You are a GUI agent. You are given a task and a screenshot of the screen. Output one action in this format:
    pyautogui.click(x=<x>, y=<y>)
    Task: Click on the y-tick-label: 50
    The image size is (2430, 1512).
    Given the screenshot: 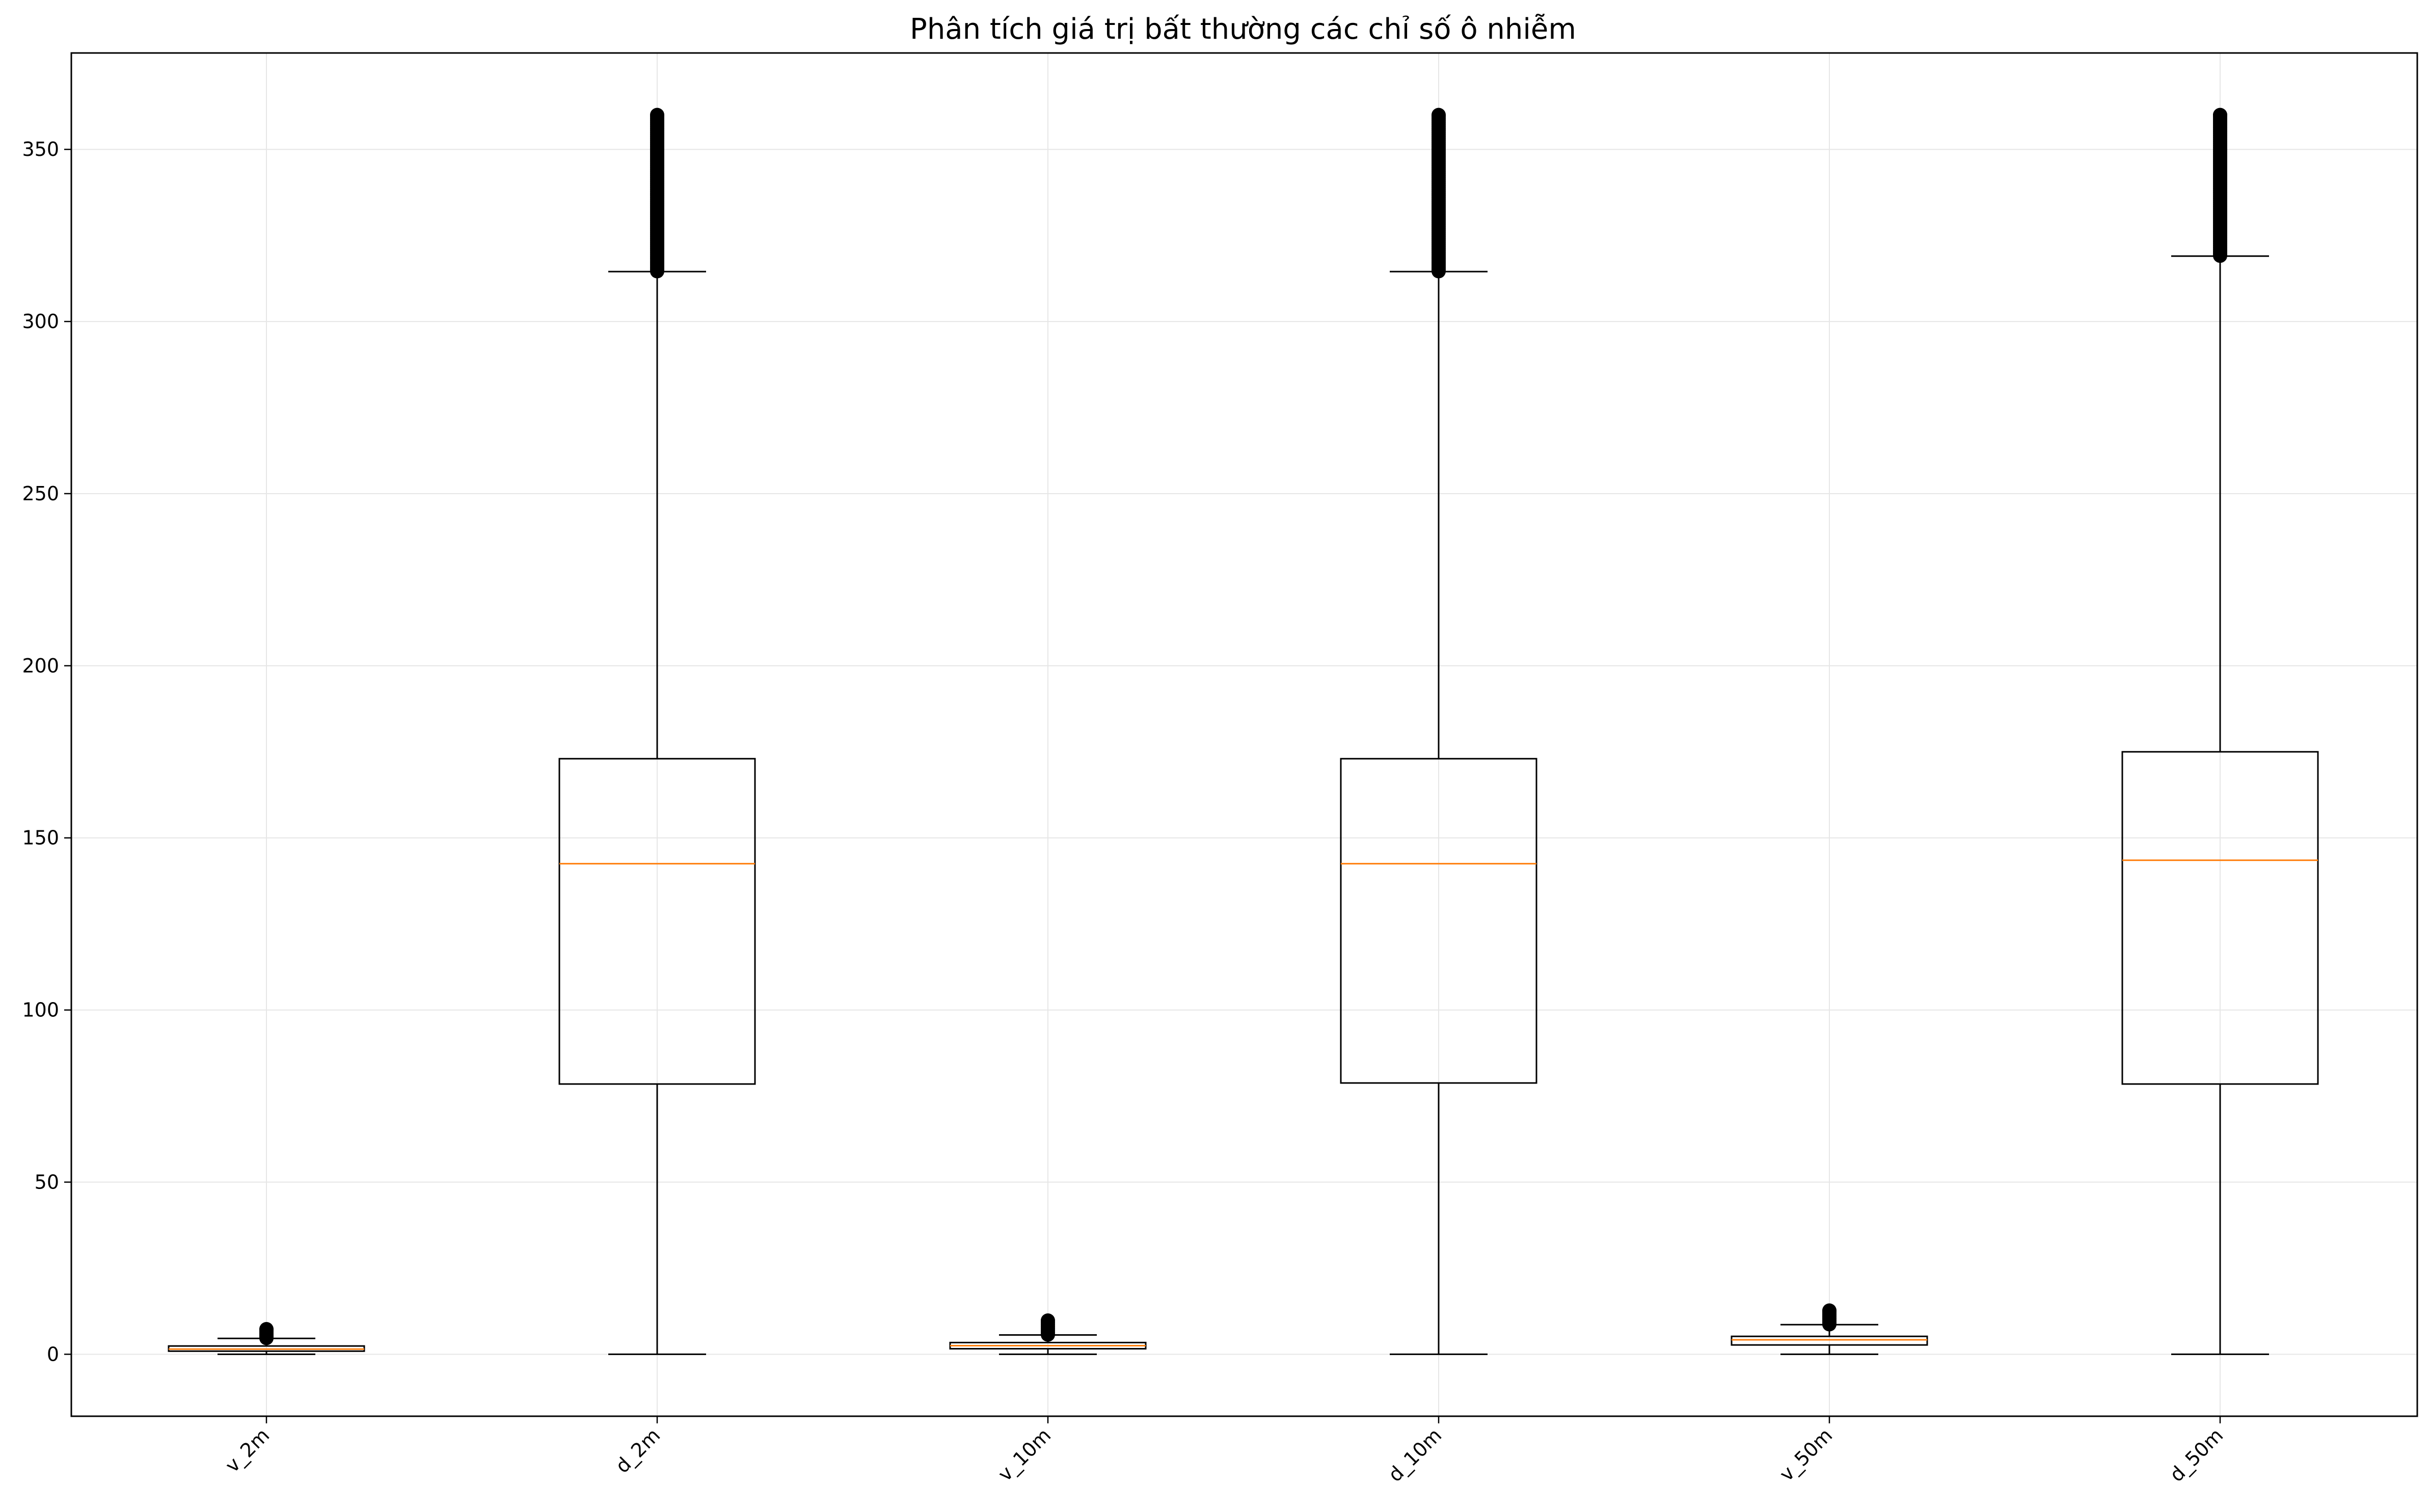 What is the action you would take?
    pyautogui.click(x=47, y=1182)
    